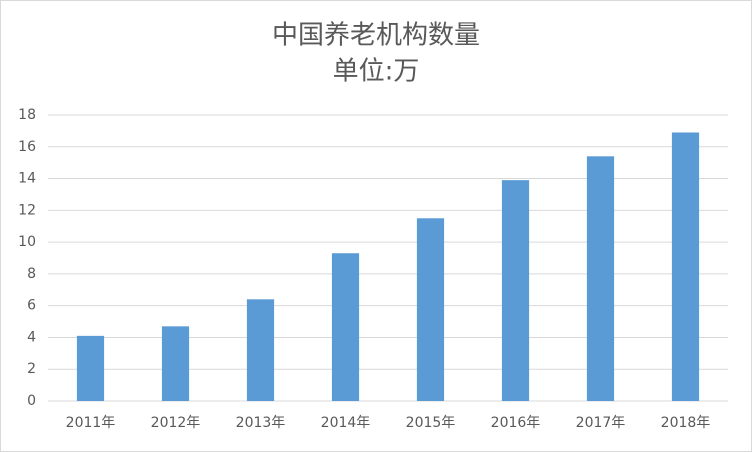 Image resolution: width=752 pixels, height=452 pixels. Describe the element at coordinates (27, 115) in the screenshot. I see `y-tick-label: 18` at that location.